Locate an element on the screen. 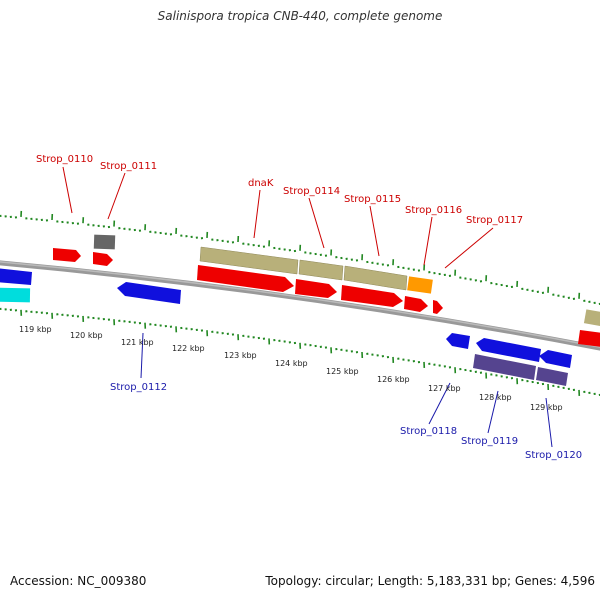 The height and width of the screenshot is (600, 600). scale-label: 128 kbp is located at coordinates (495, 397).